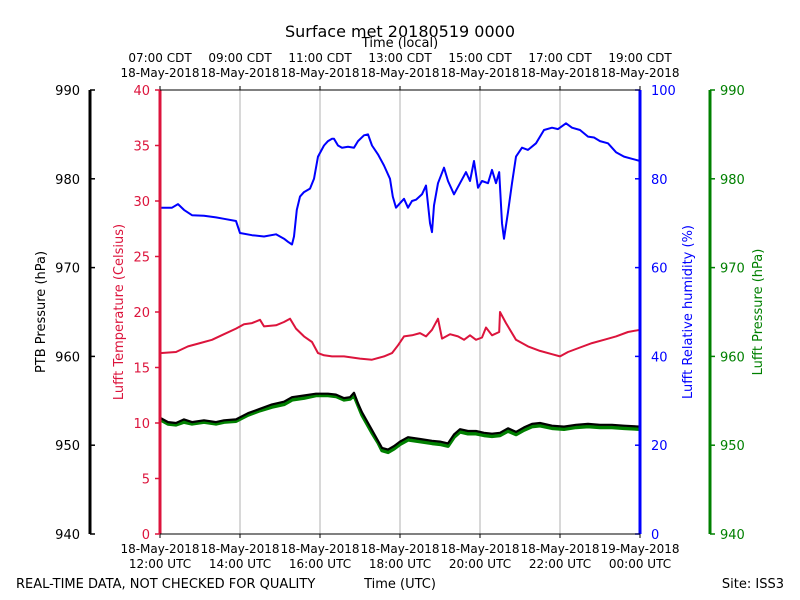  Describe the element at coordinates (659, 446) in the screenshot. I see `humidity-tick-label: 20` at that location.